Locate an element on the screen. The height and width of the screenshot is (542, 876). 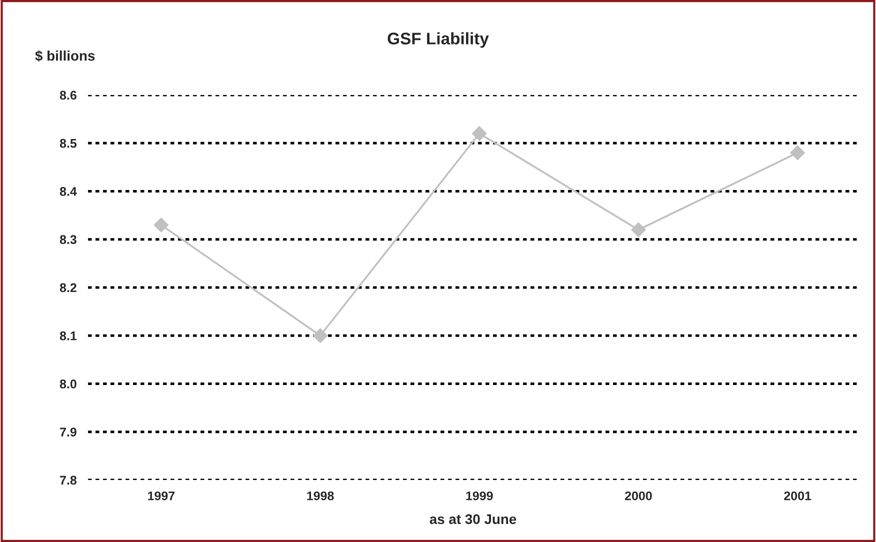
y-tick-label: 8.0 is located at coordinates (68, 384).